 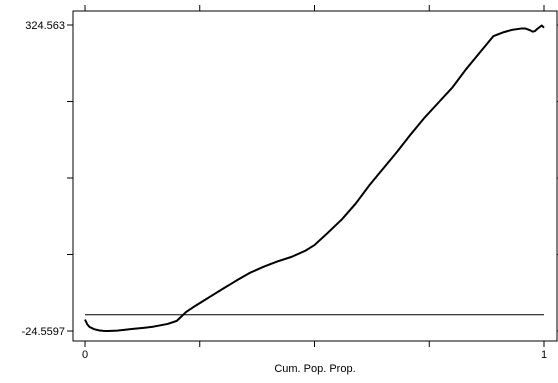 What do you see at coordinates (43, 332) in the screenshot?
I see `y-tick-label: -24.5597` at bounding box center [43, 332].